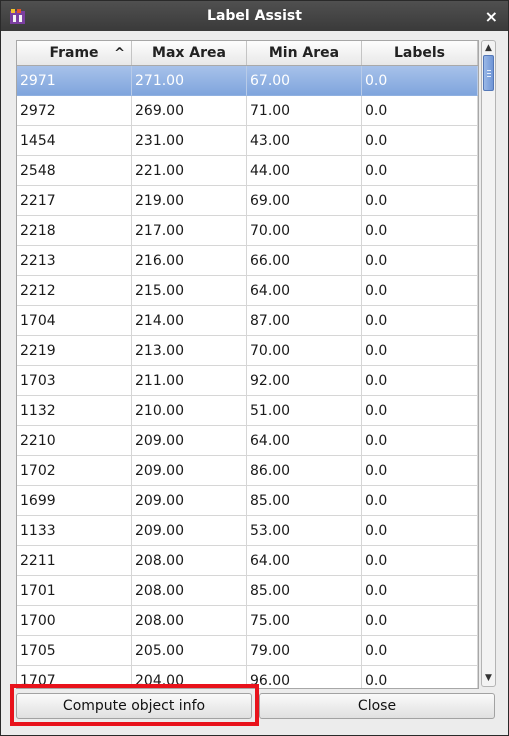 This screenshot has width=509, height=736. I want to click on compute-object-info-button: Compute object info, so click(134, 706).